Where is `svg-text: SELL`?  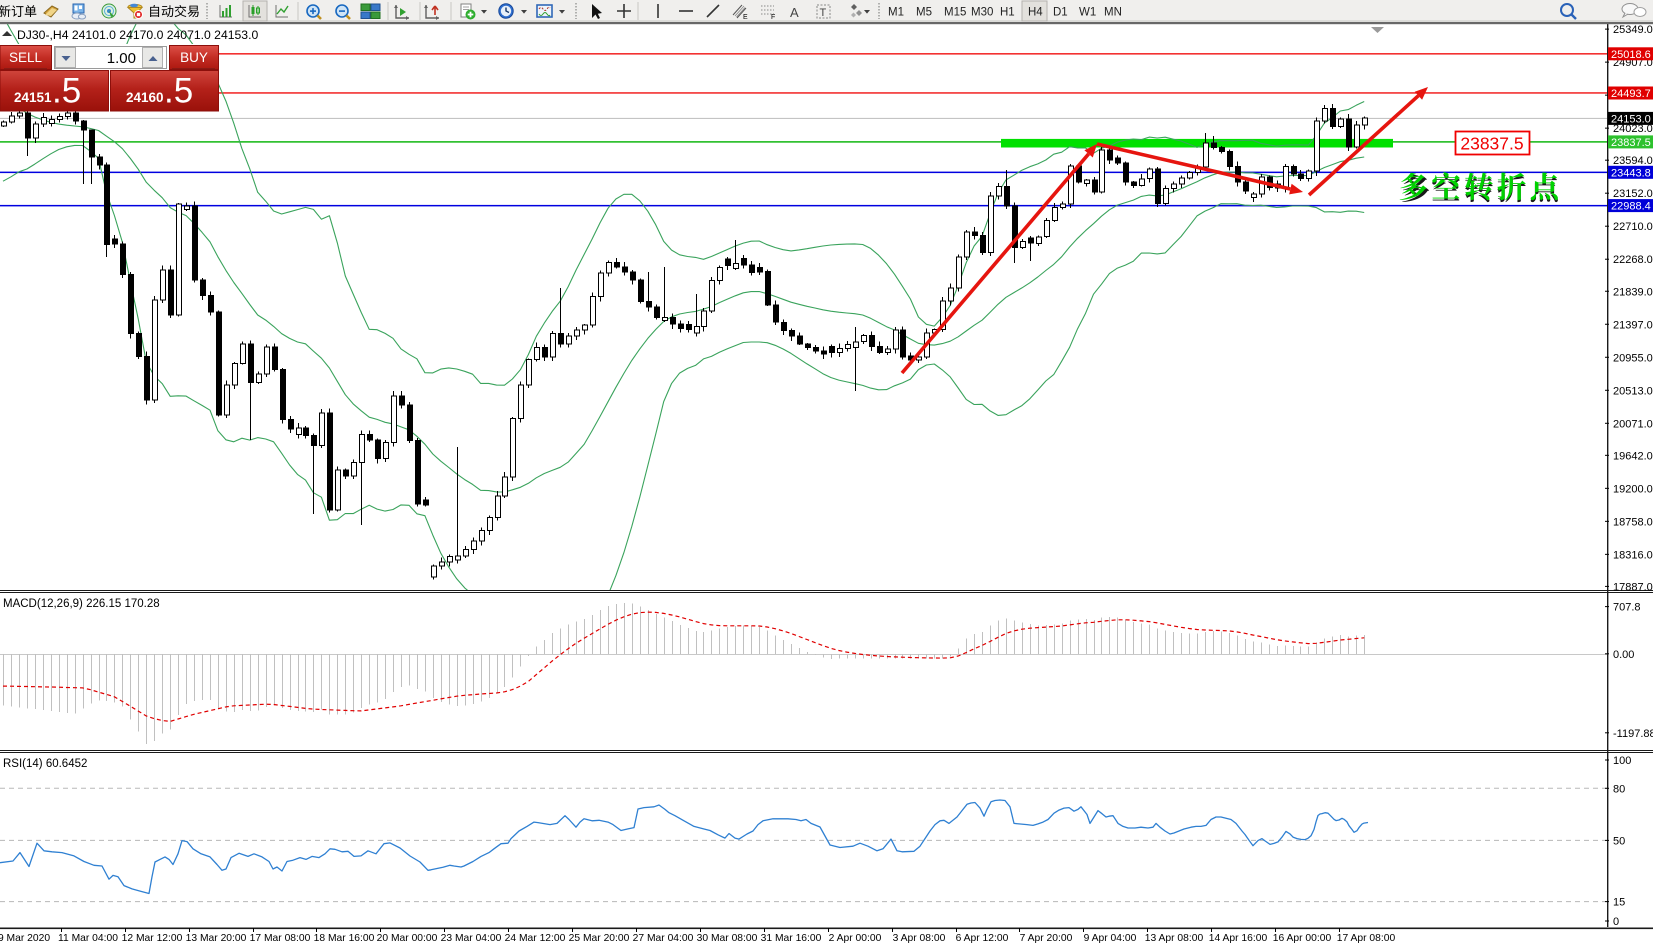
svg-text: SELL is located at coordinates (26, 57).